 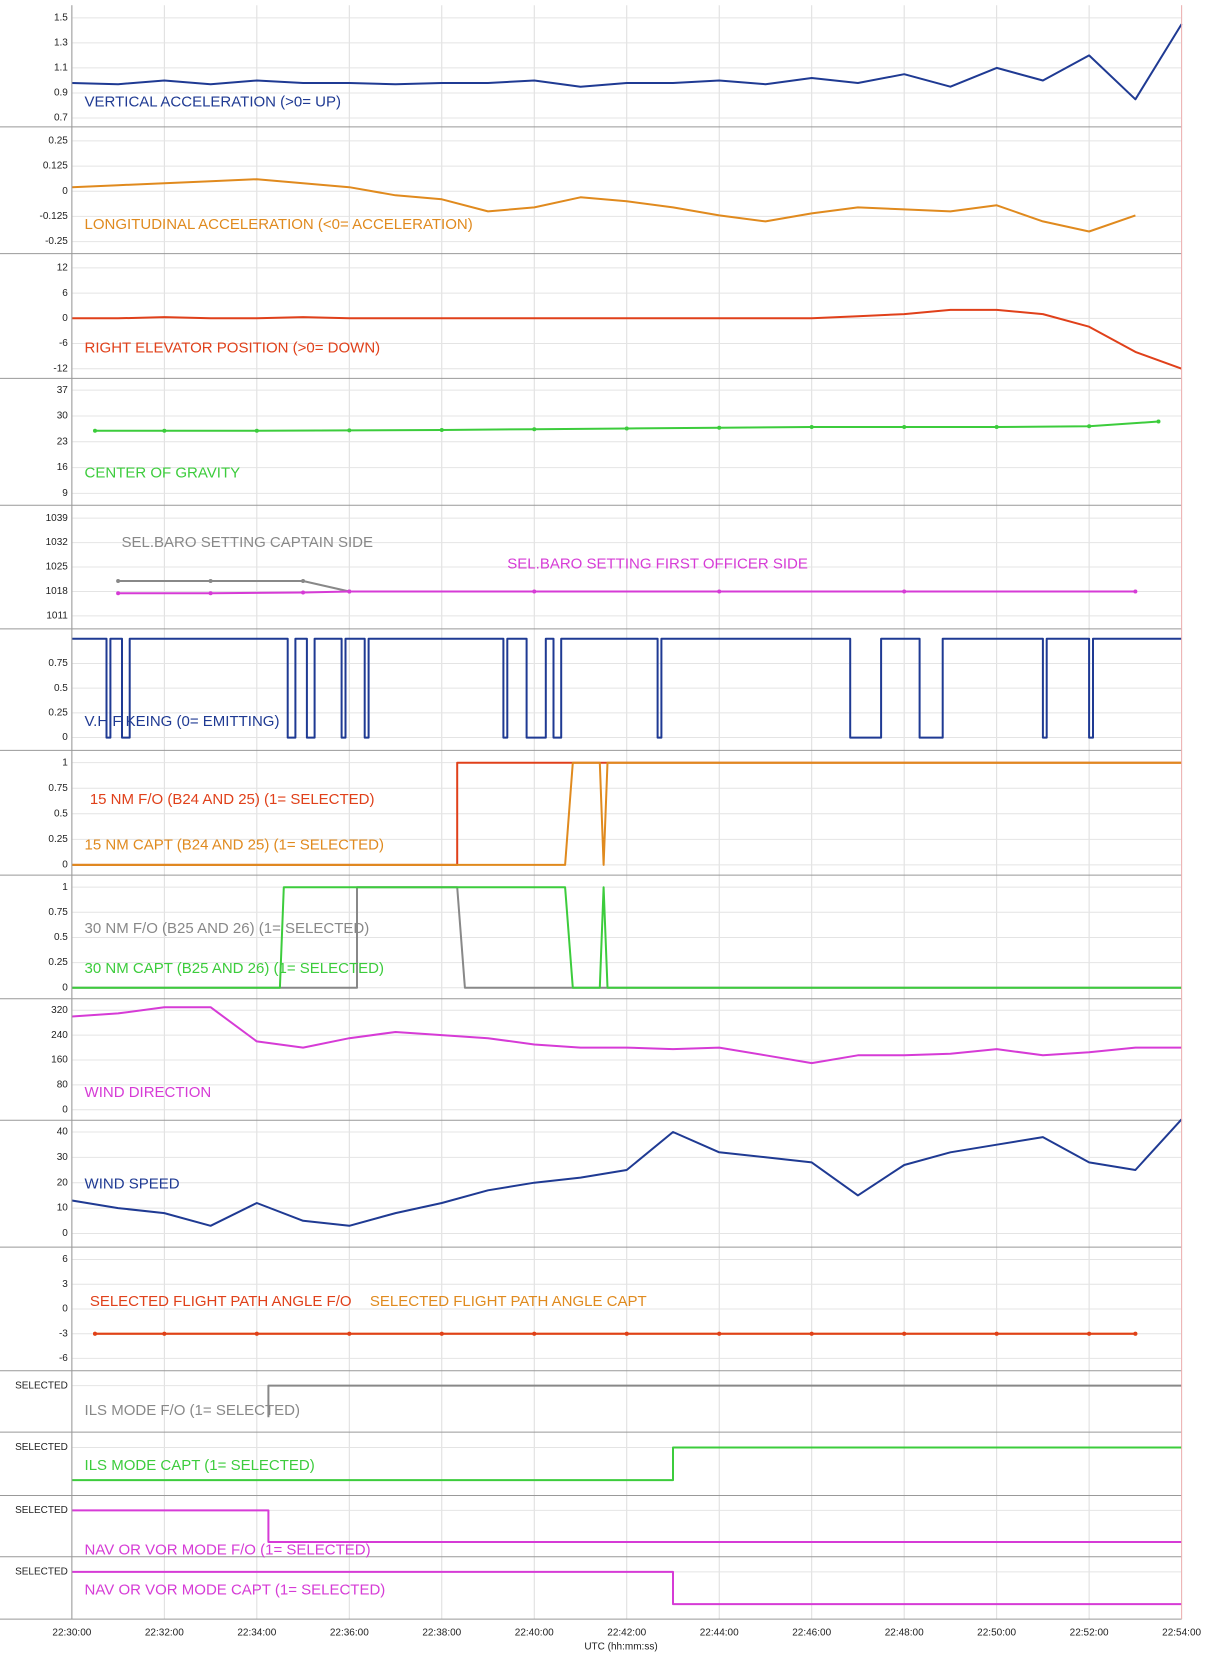 What do you see at coordinates (148, 1092) in the screenshot?
I see `series-label: WIND DIRECTION` at bounding box center [148, 1092].